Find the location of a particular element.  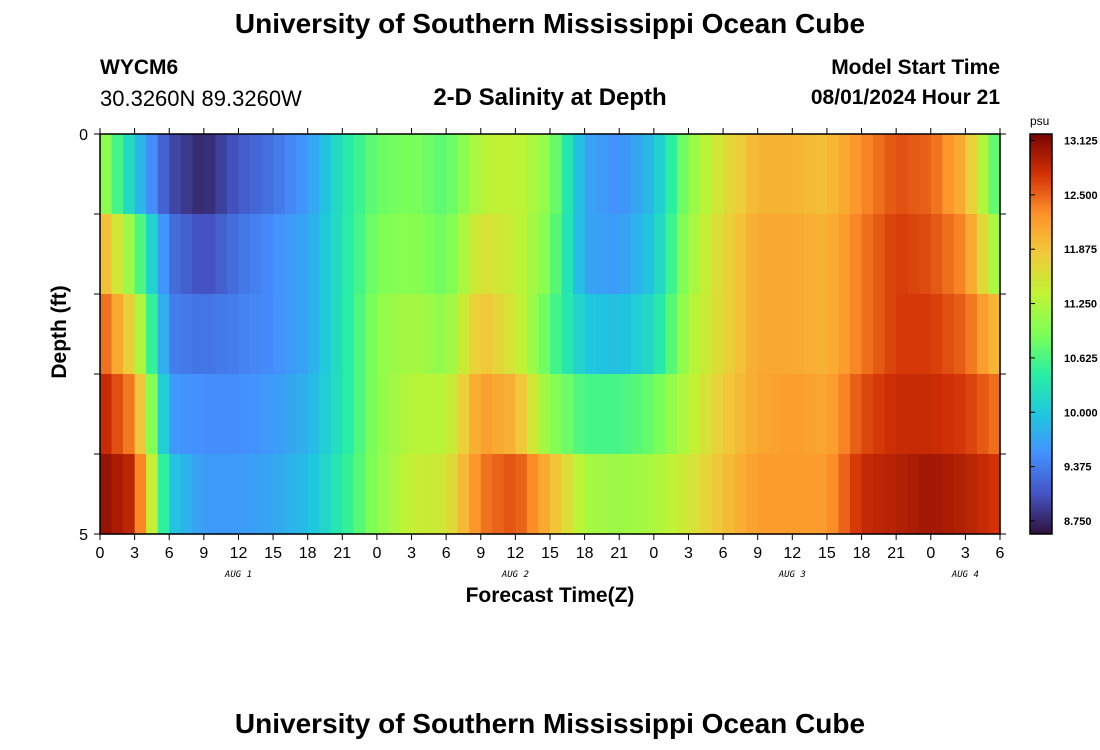

x-tick-label: 21 is located at coordinates (896, 553).